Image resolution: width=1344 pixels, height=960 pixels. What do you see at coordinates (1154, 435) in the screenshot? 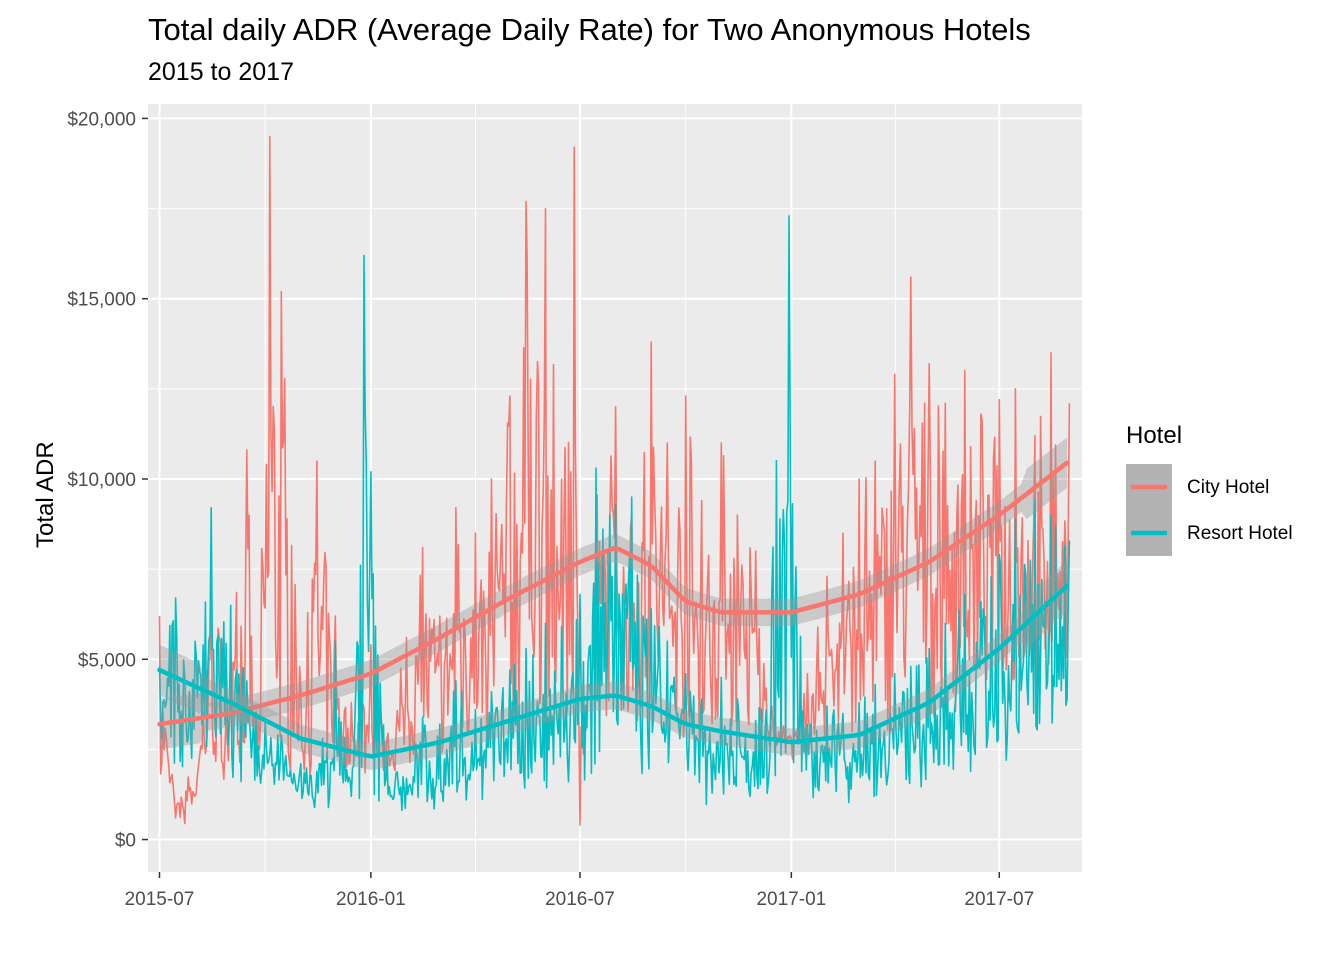
I see `legend-title: Hotel` at bounding box center [1154, 435].